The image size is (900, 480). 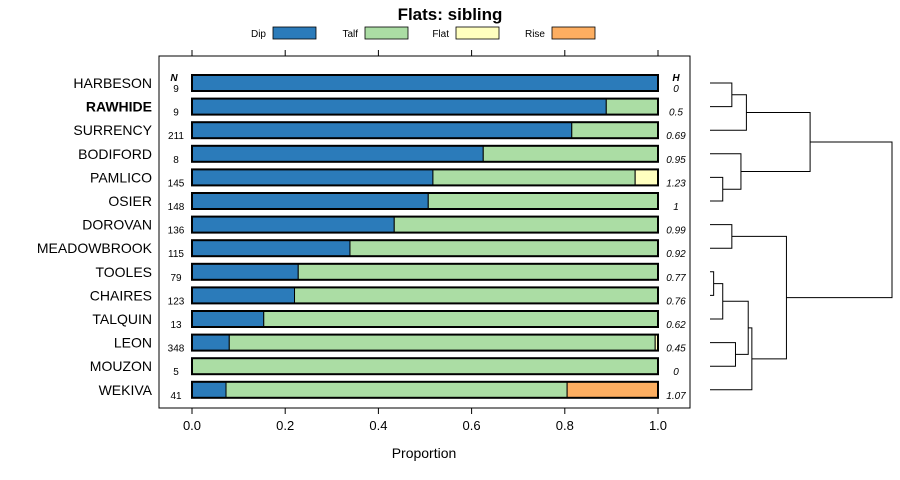 What do you see at coordinates (382, 130) in the screenshot?
I see `bar-surrency-dip` at bounding box center [382, 130].